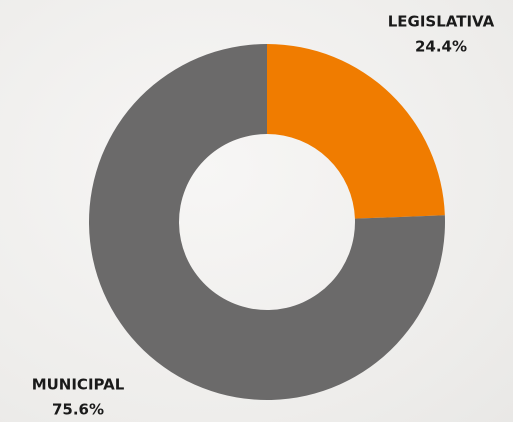 The height and width of the screenshot is (422, 513). What do you see at coordinates (78, 385) in the screenshot?
I see `slice-label: MUNICIPAL` at bounding box center [78, 385].